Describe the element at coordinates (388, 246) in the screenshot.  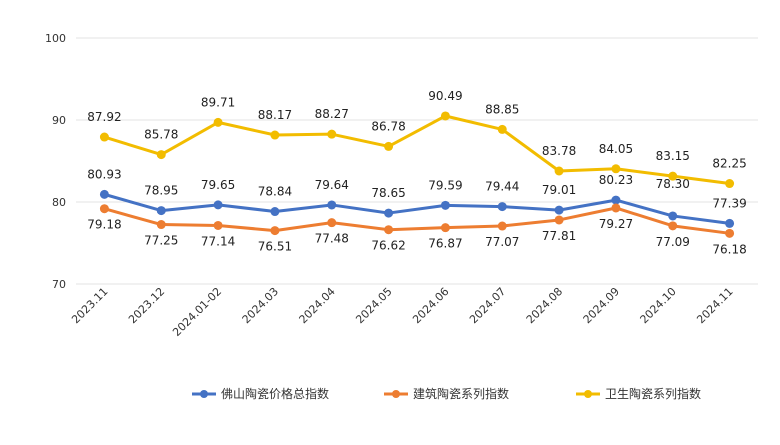
I see `data-label: 76.62` at that location.